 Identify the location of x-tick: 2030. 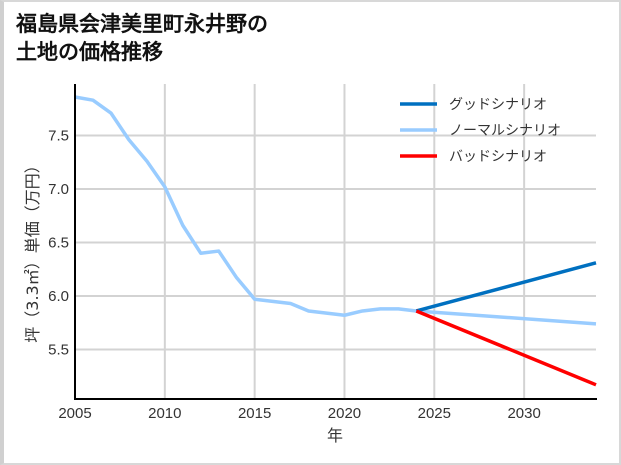
(523, 413).